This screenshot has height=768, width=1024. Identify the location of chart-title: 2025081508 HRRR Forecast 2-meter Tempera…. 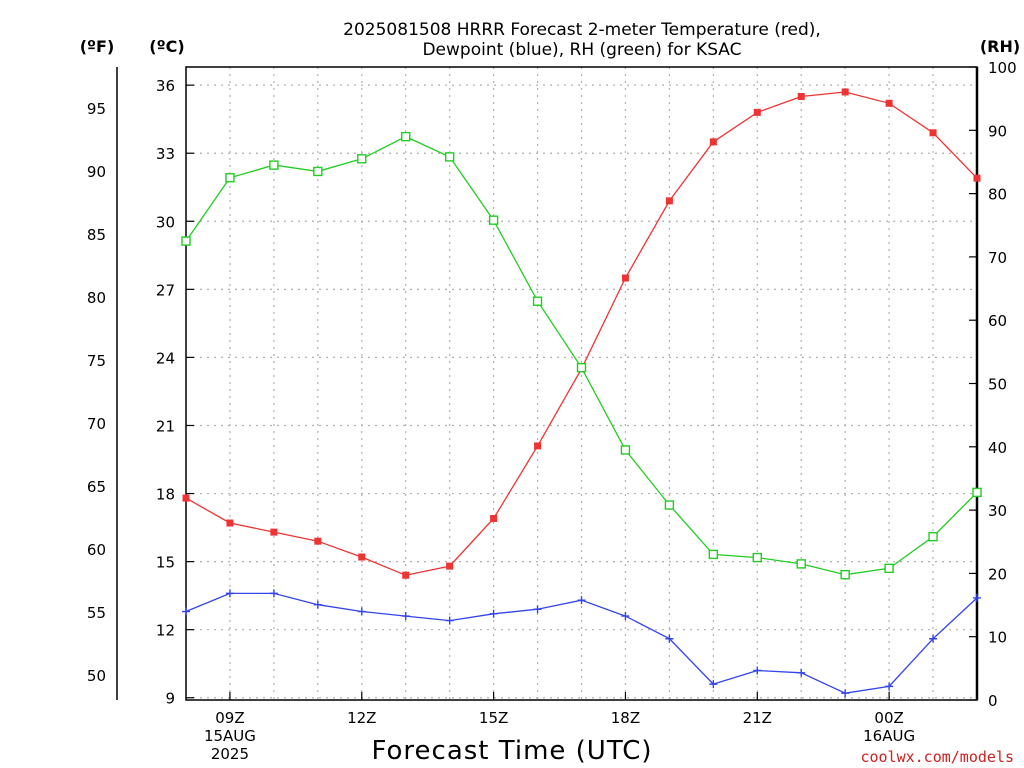
(582, 40).